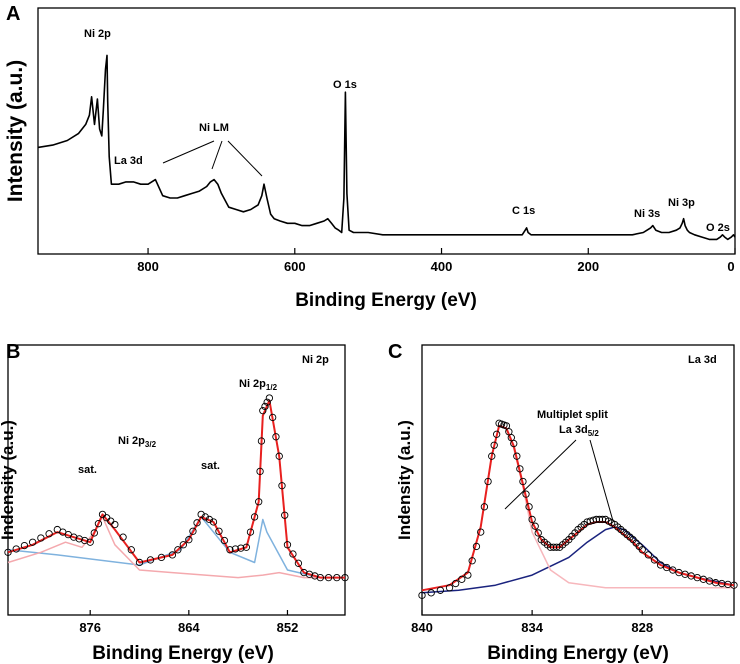 The image size is (740, 664). I want to click on panel-c-xtick-label: 834, so click(532, 627).